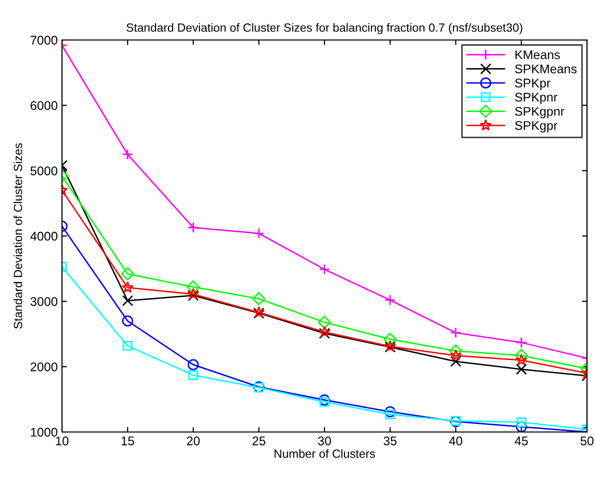 Image resolution: width=595 pixels, height=496 pixels. Describe the element at coordinates (537, 55) in the screenshot. I see `legend-label: KMeans` at that location.